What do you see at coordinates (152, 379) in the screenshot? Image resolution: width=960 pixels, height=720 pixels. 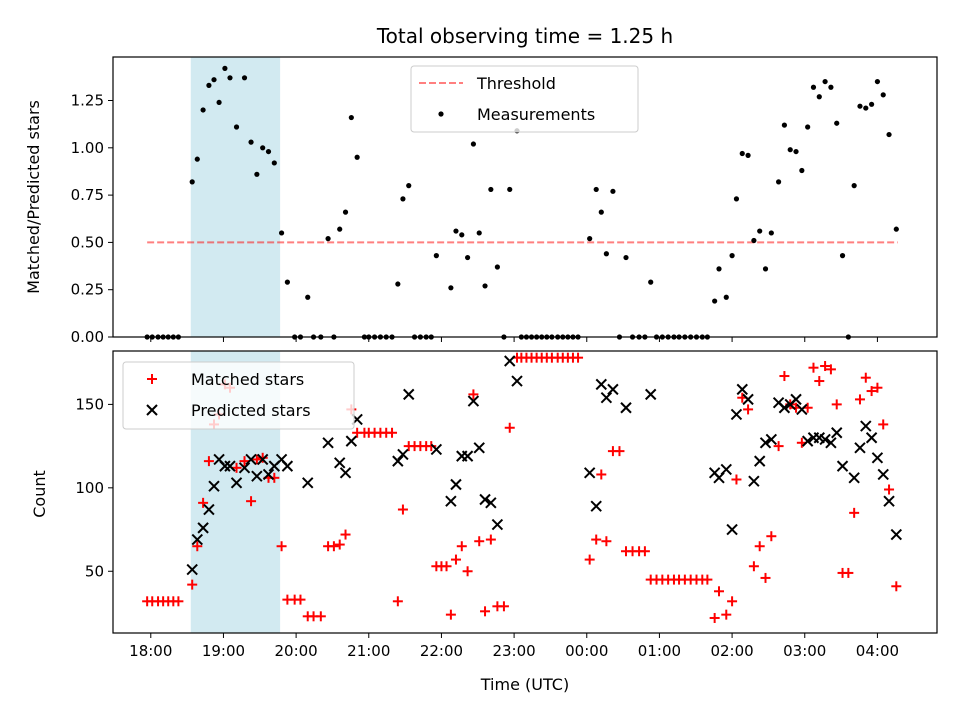 I see `legend-matched-swatch` at bounding box center [152, 379].